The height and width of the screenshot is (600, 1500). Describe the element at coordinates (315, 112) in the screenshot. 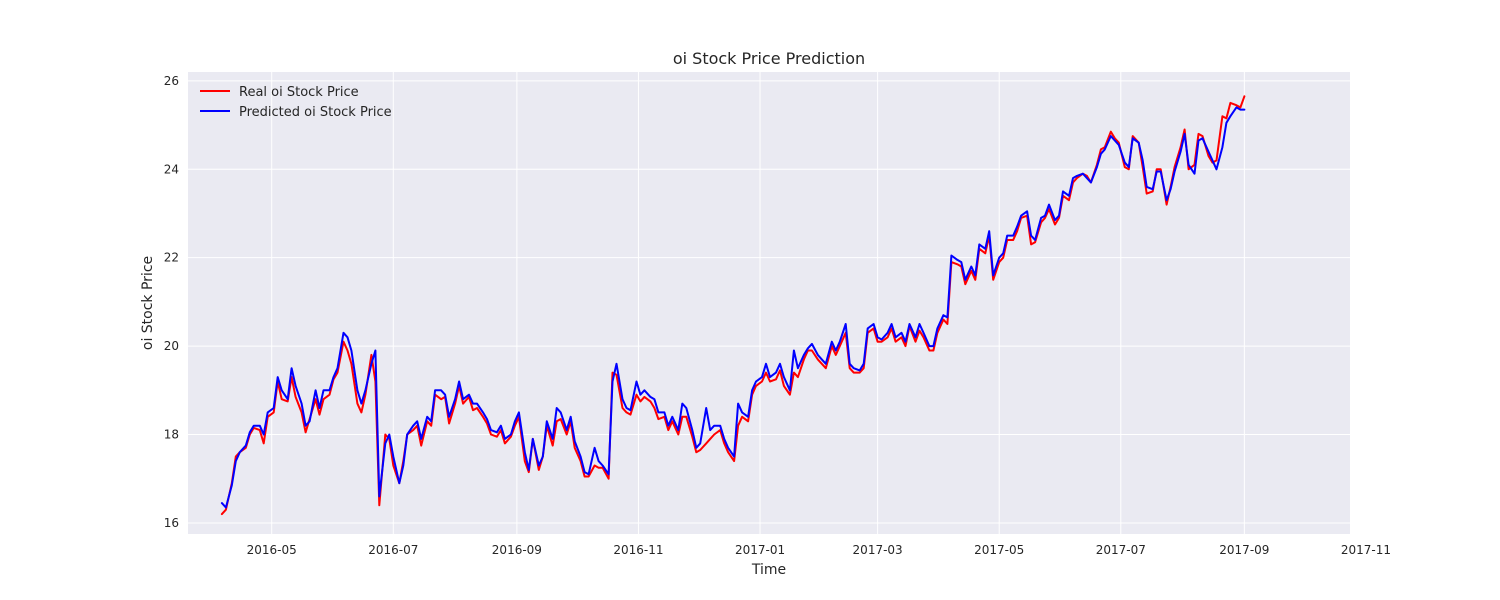

I see `legend-label-predicted: Predicted oi Stock Price` at that location.